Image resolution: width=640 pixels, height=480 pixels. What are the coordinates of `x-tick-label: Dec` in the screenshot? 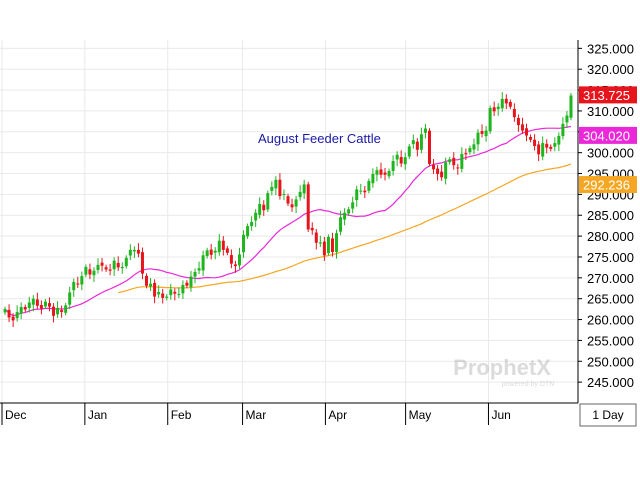 It's located at (15, 415).